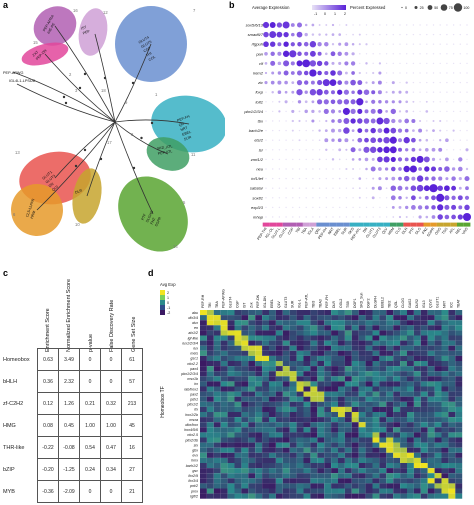 The image size is (474, 505). Describe the element at coordinates (73, 425) in the screenshot. I see `enrichment-row: HMG 0.08 0.45 1.00 1.00 45` at that location.